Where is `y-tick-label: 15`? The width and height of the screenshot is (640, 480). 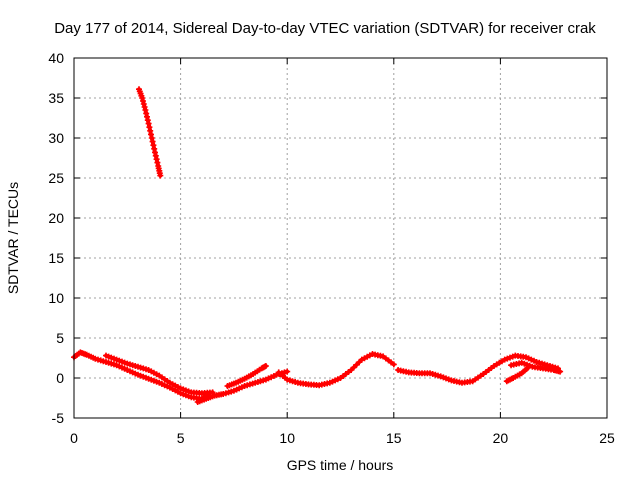 y-tick-label: 15 is located at coordinates (56, 258).